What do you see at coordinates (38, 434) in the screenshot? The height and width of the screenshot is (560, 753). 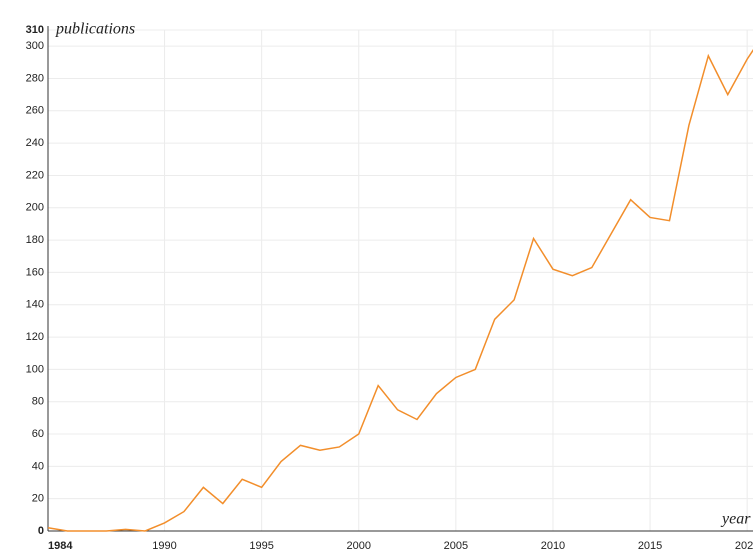 I see `y-tick-label: 60` at bounding box center [38, 434].